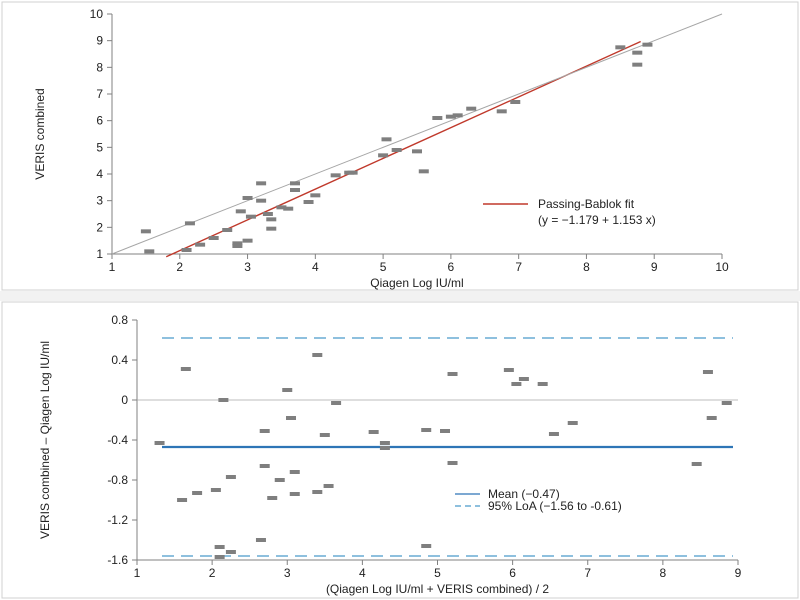 The width and height of the screenshot is (800, 600). Describe the element at coordinates (555, 506) in the screenshot. I see `legend-label-loa: 95% LoA (−1.56 to -0.61)` at that location.